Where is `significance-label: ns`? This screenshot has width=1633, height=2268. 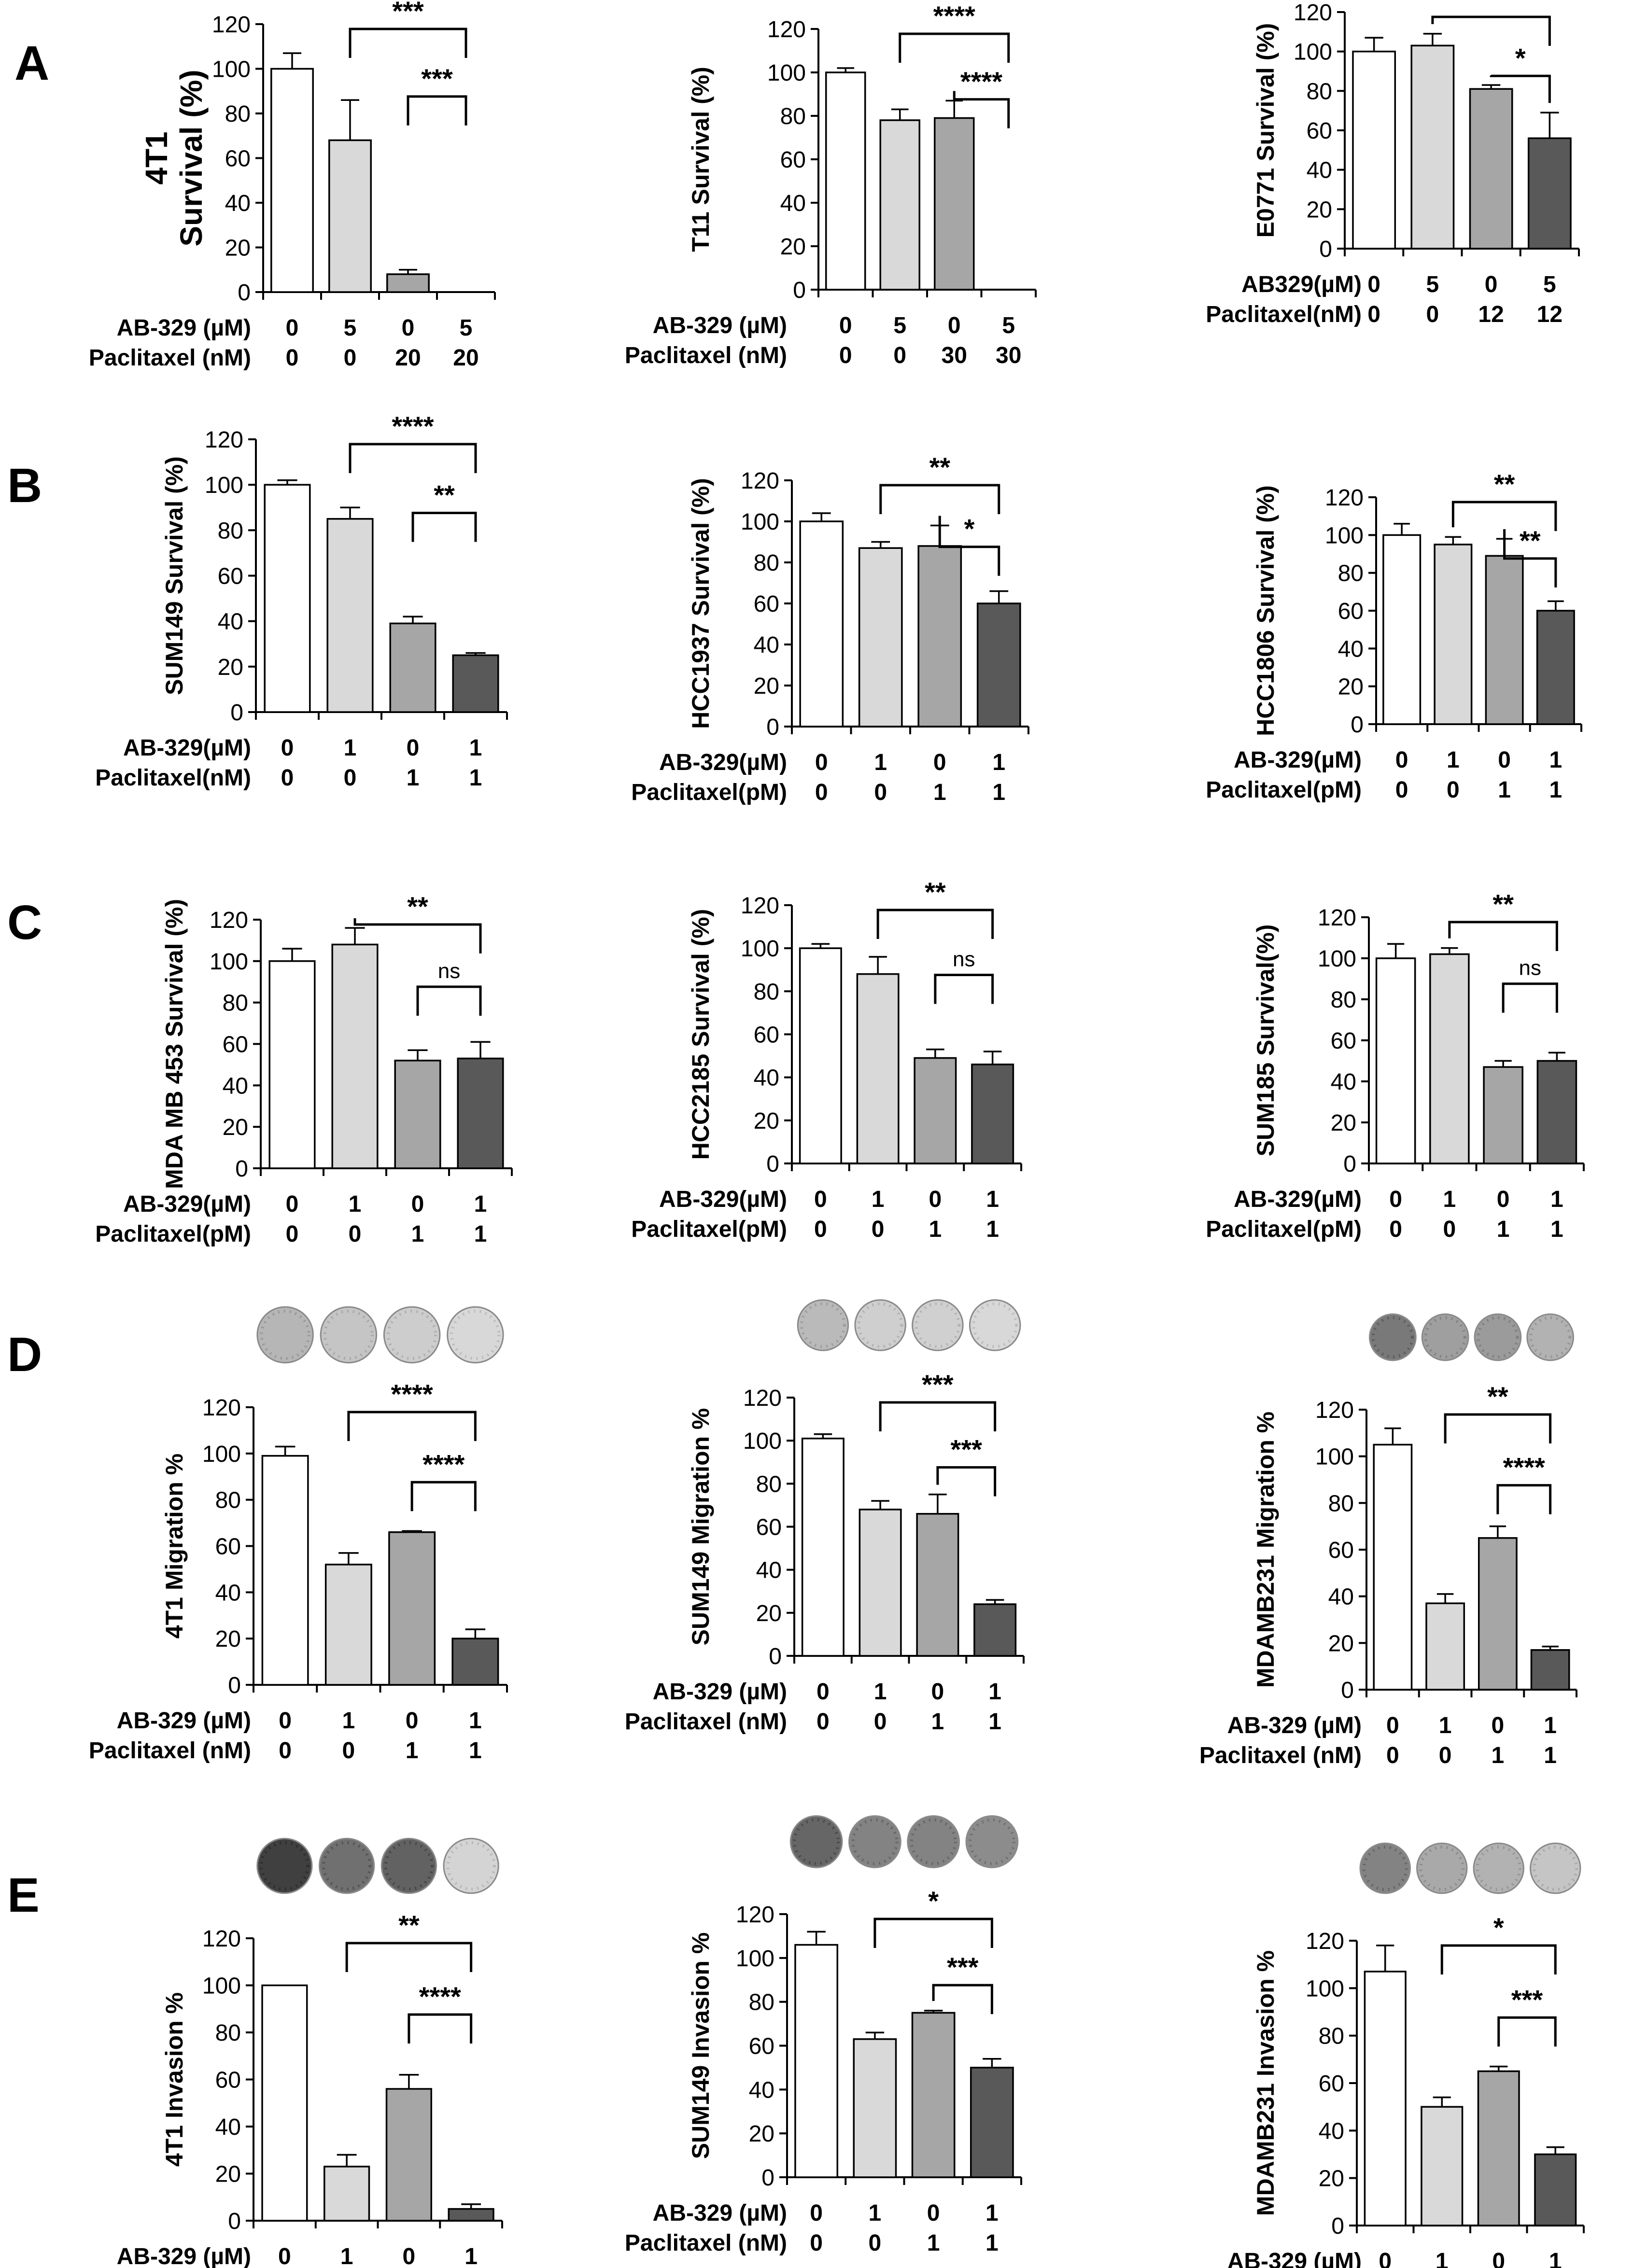
significance-label: ns is located at coordinates (449, 971).